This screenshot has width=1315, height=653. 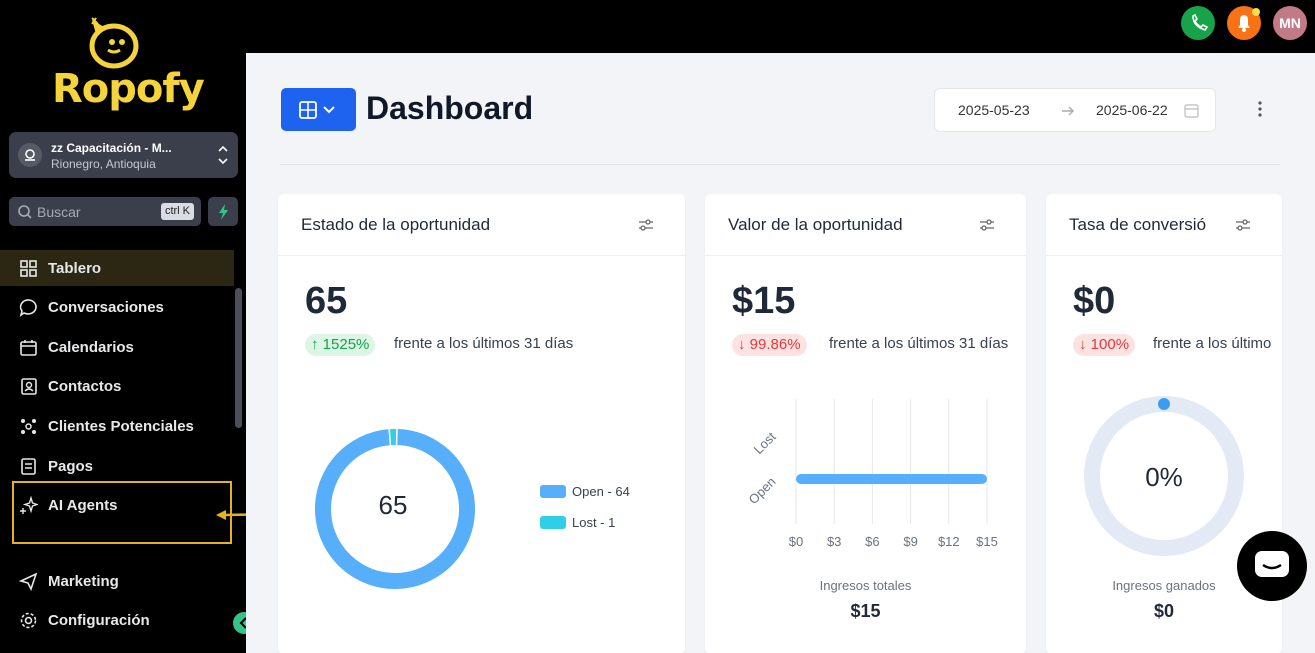 I want to click on footer-label: Ingresos ganados, so click(x=1164, y=585).